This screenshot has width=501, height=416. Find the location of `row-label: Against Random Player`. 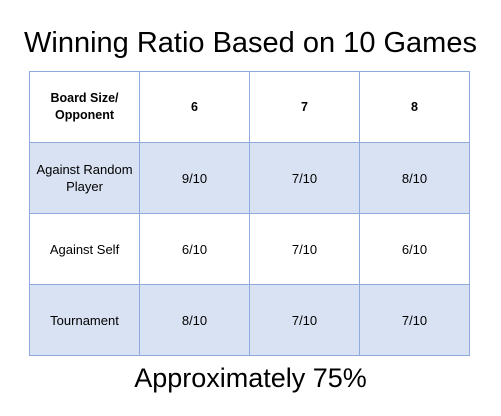

row-label: Against Random Player is located at coordinates (84, 178).